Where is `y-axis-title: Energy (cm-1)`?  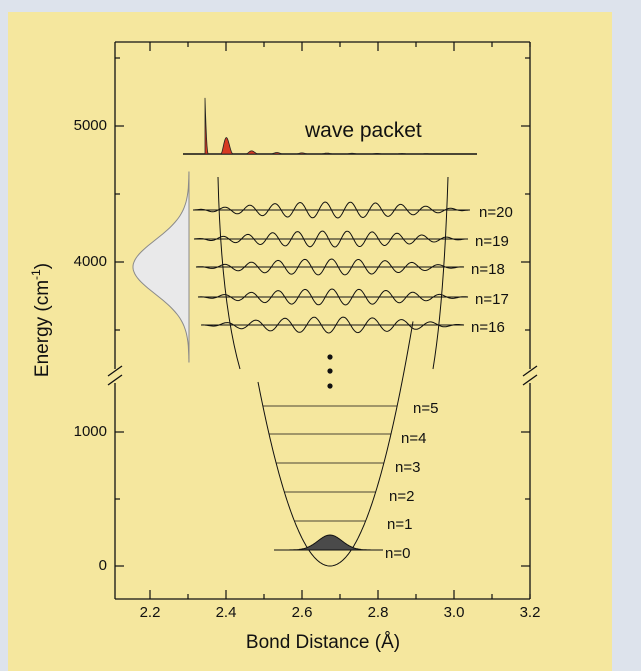 y-axis-title: Energy (cm-1) is located at coordinates (41, 320).